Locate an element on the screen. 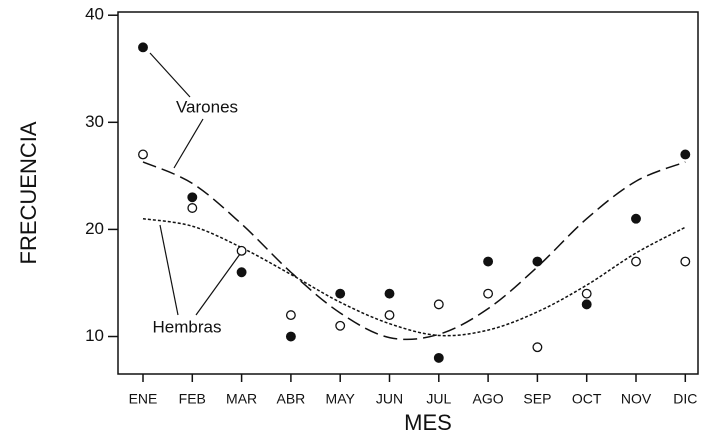 This screenshot has width=701, height=438. y-tick-label: 20 is located at coordinates (94, 228).